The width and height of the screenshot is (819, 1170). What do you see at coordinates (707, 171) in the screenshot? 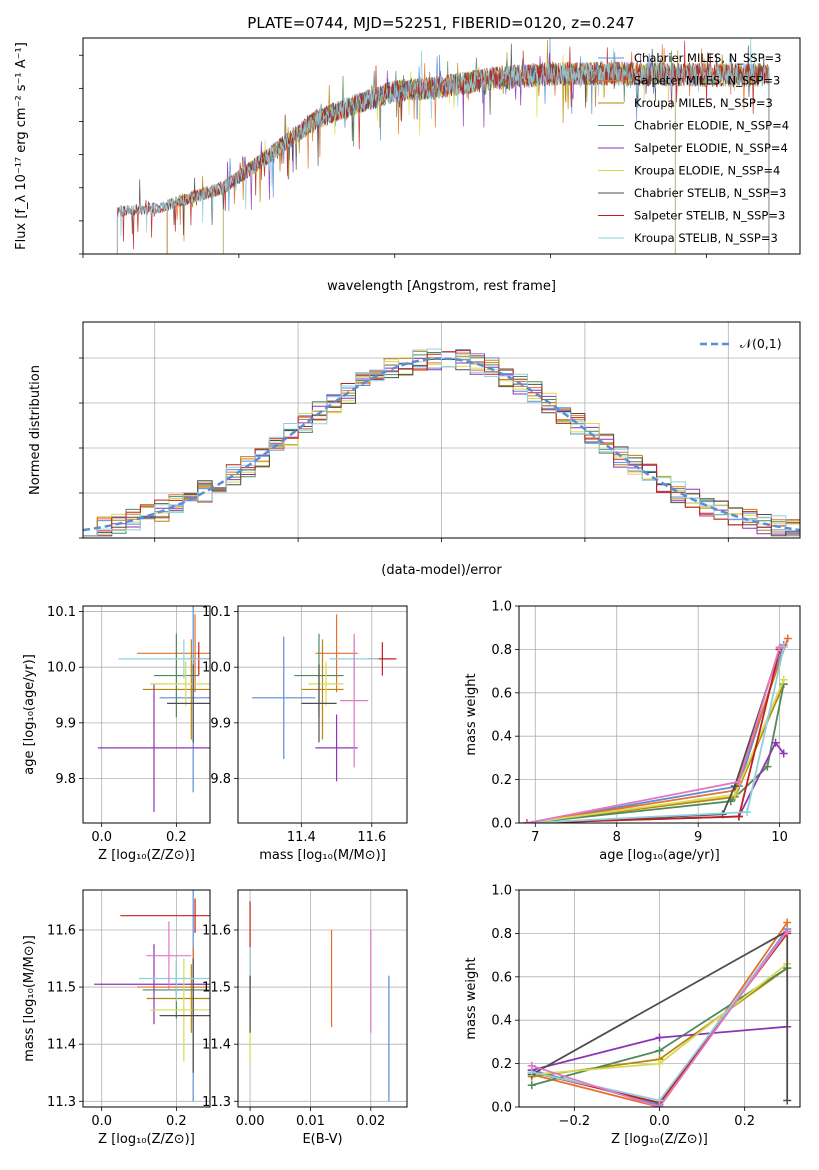
I see `legend-entry: Kroupa ELODIE, N_SSP=4` at bounding box center [707, 171].